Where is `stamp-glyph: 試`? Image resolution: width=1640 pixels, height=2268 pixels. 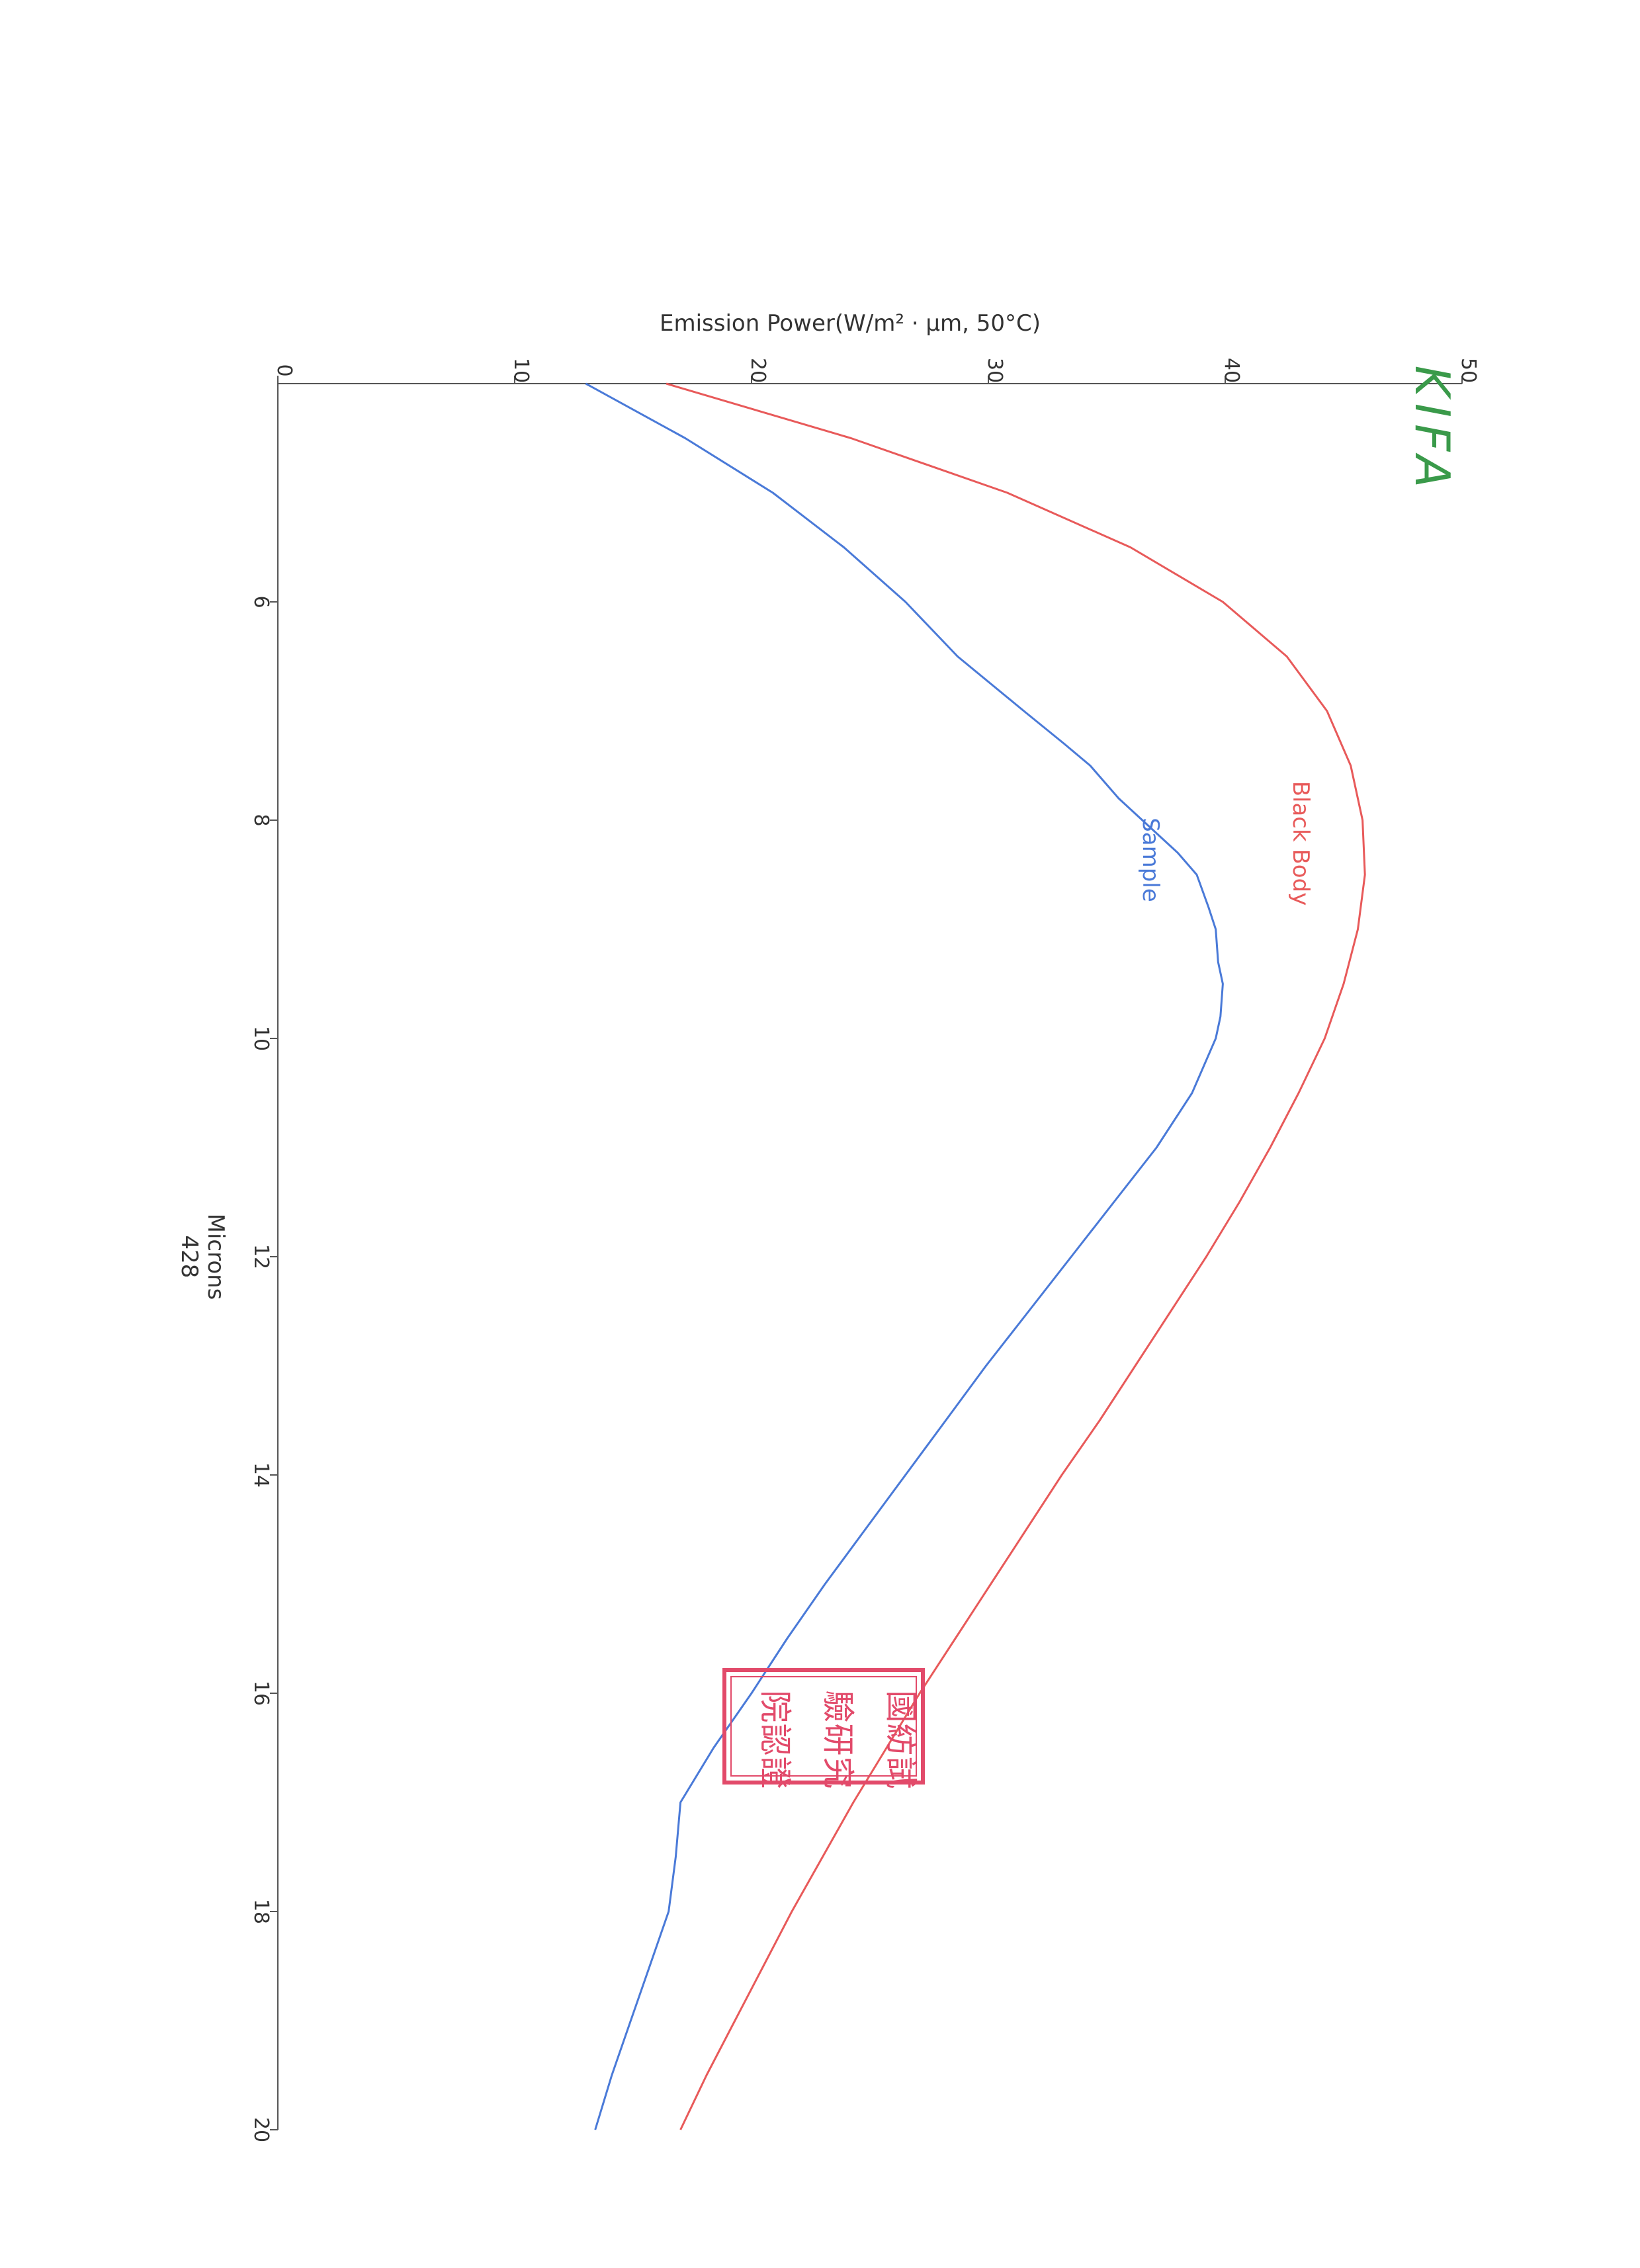
stamp-glyph: 試 is located at coordinates (901, 1772).